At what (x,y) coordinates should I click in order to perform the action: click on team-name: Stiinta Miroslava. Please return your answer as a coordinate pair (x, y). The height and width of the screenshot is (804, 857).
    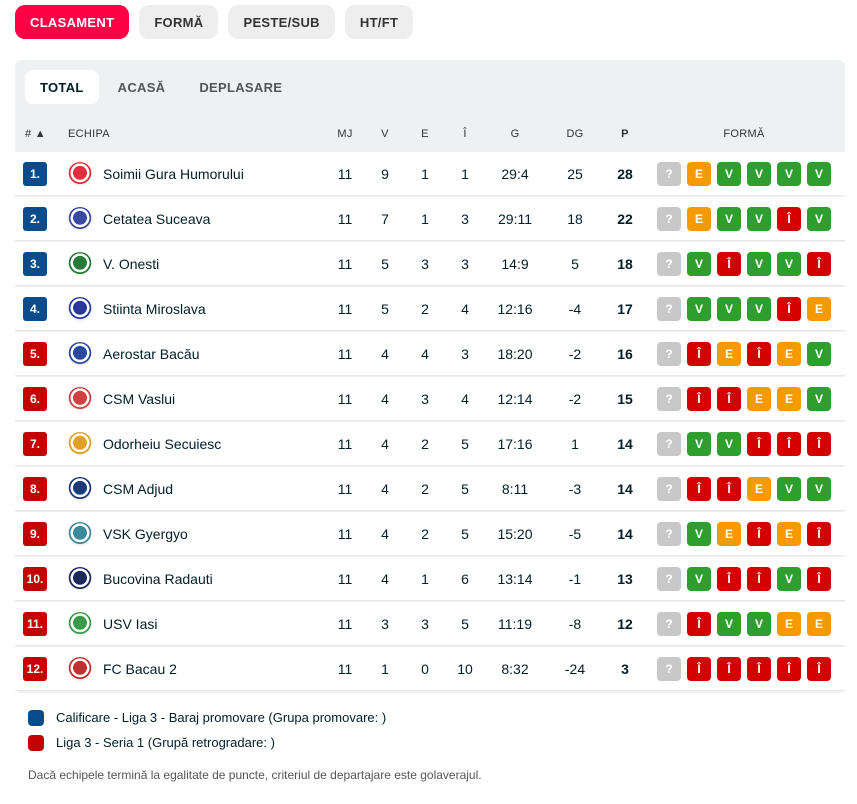
    Looking at the image, I should click on (154, 309).